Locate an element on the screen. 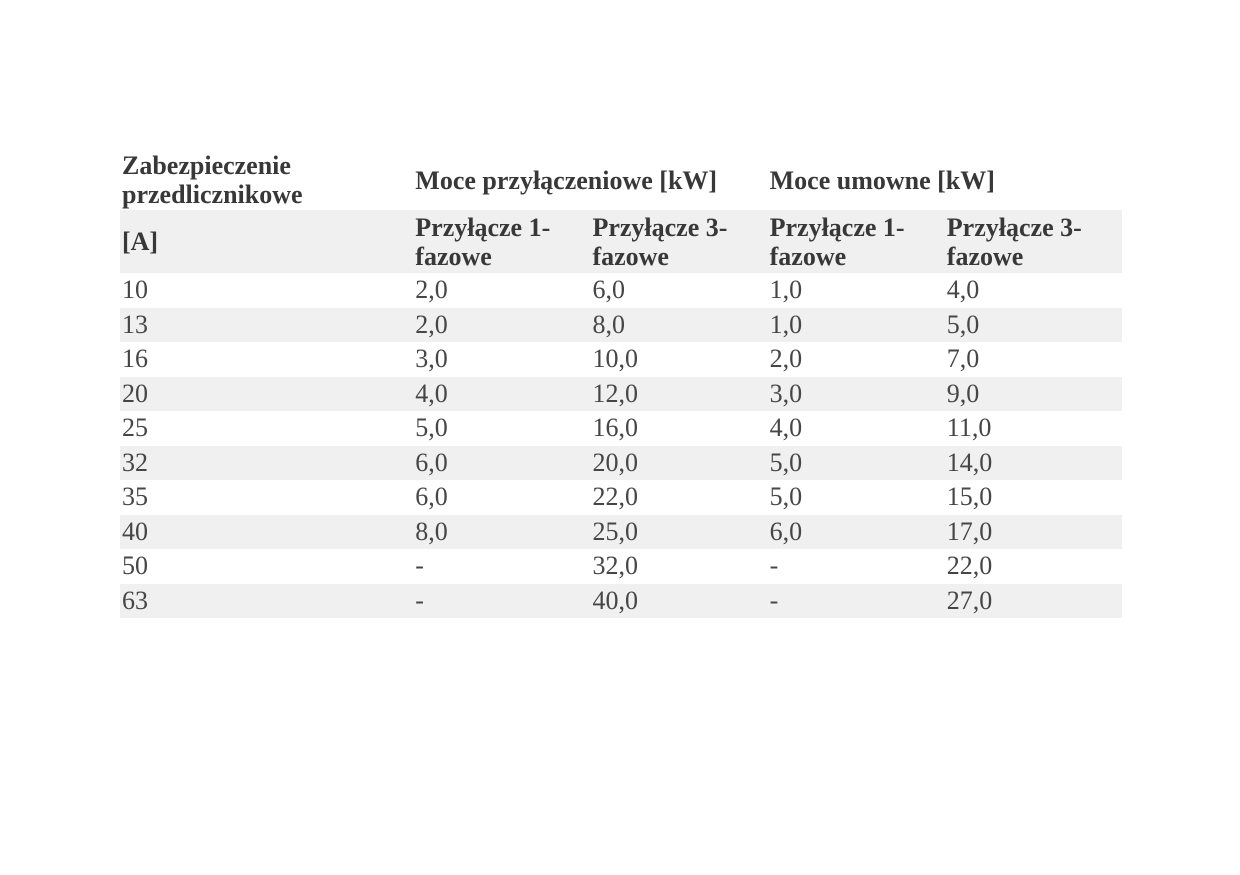 The height and width of the screenshot is (875, 1240). cell-value: 14,0 is located at coordinates (969, 462).